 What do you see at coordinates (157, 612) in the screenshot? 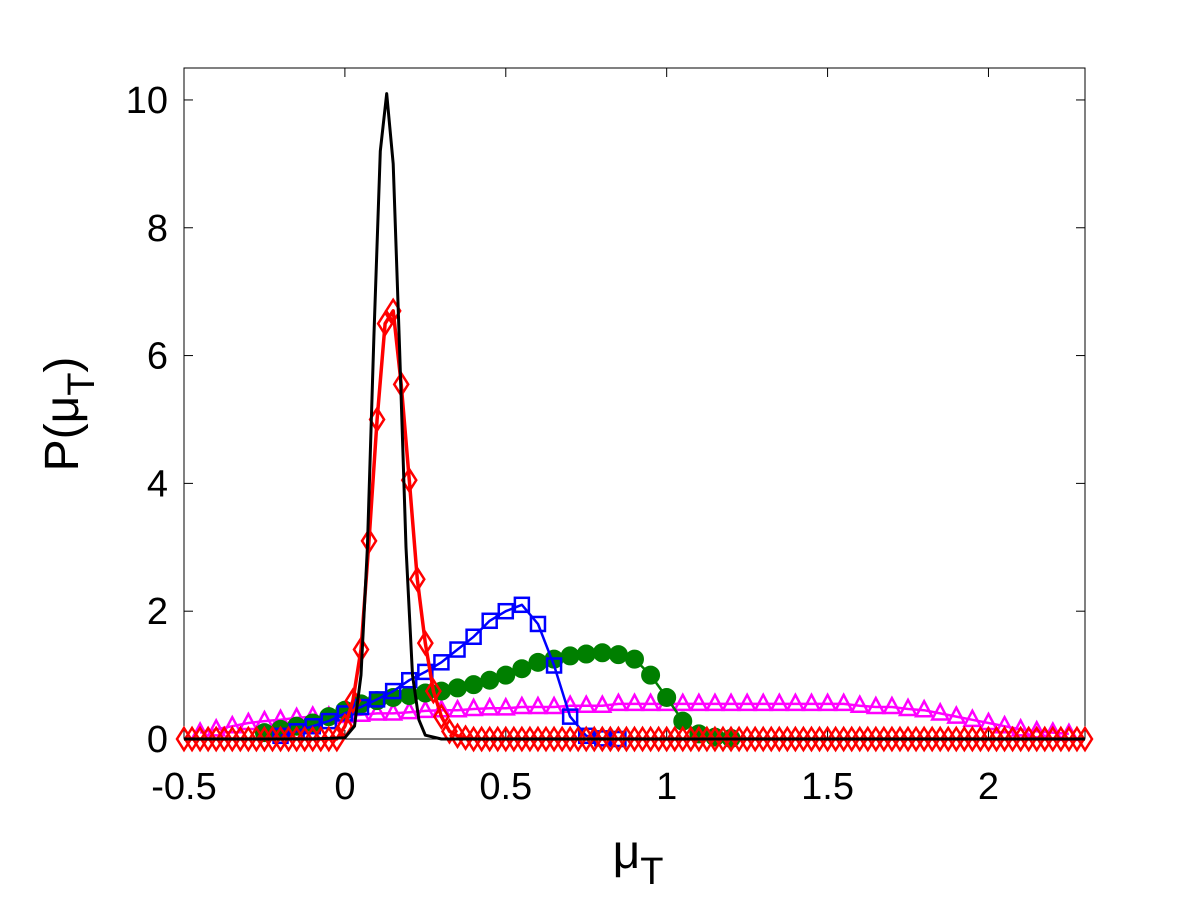
I see `y-tick-label: 2` at bounding box center [157, 612].